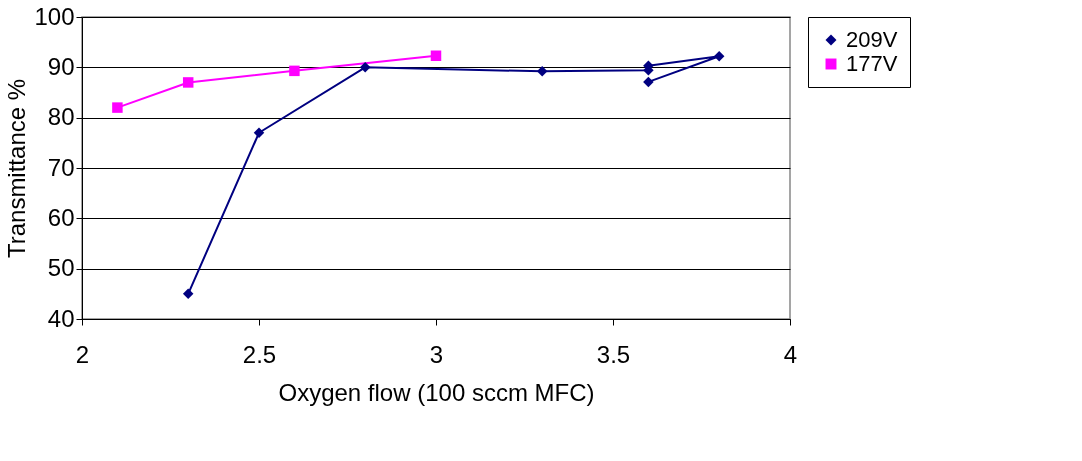 The width and height of the screenshot is (1082, 461). What do you see at coordinates (436, 392) in the screenshot?
I see `x-axis-title: Oxygen flow (100 sccm MFC)` at bounding box center [436, 392].